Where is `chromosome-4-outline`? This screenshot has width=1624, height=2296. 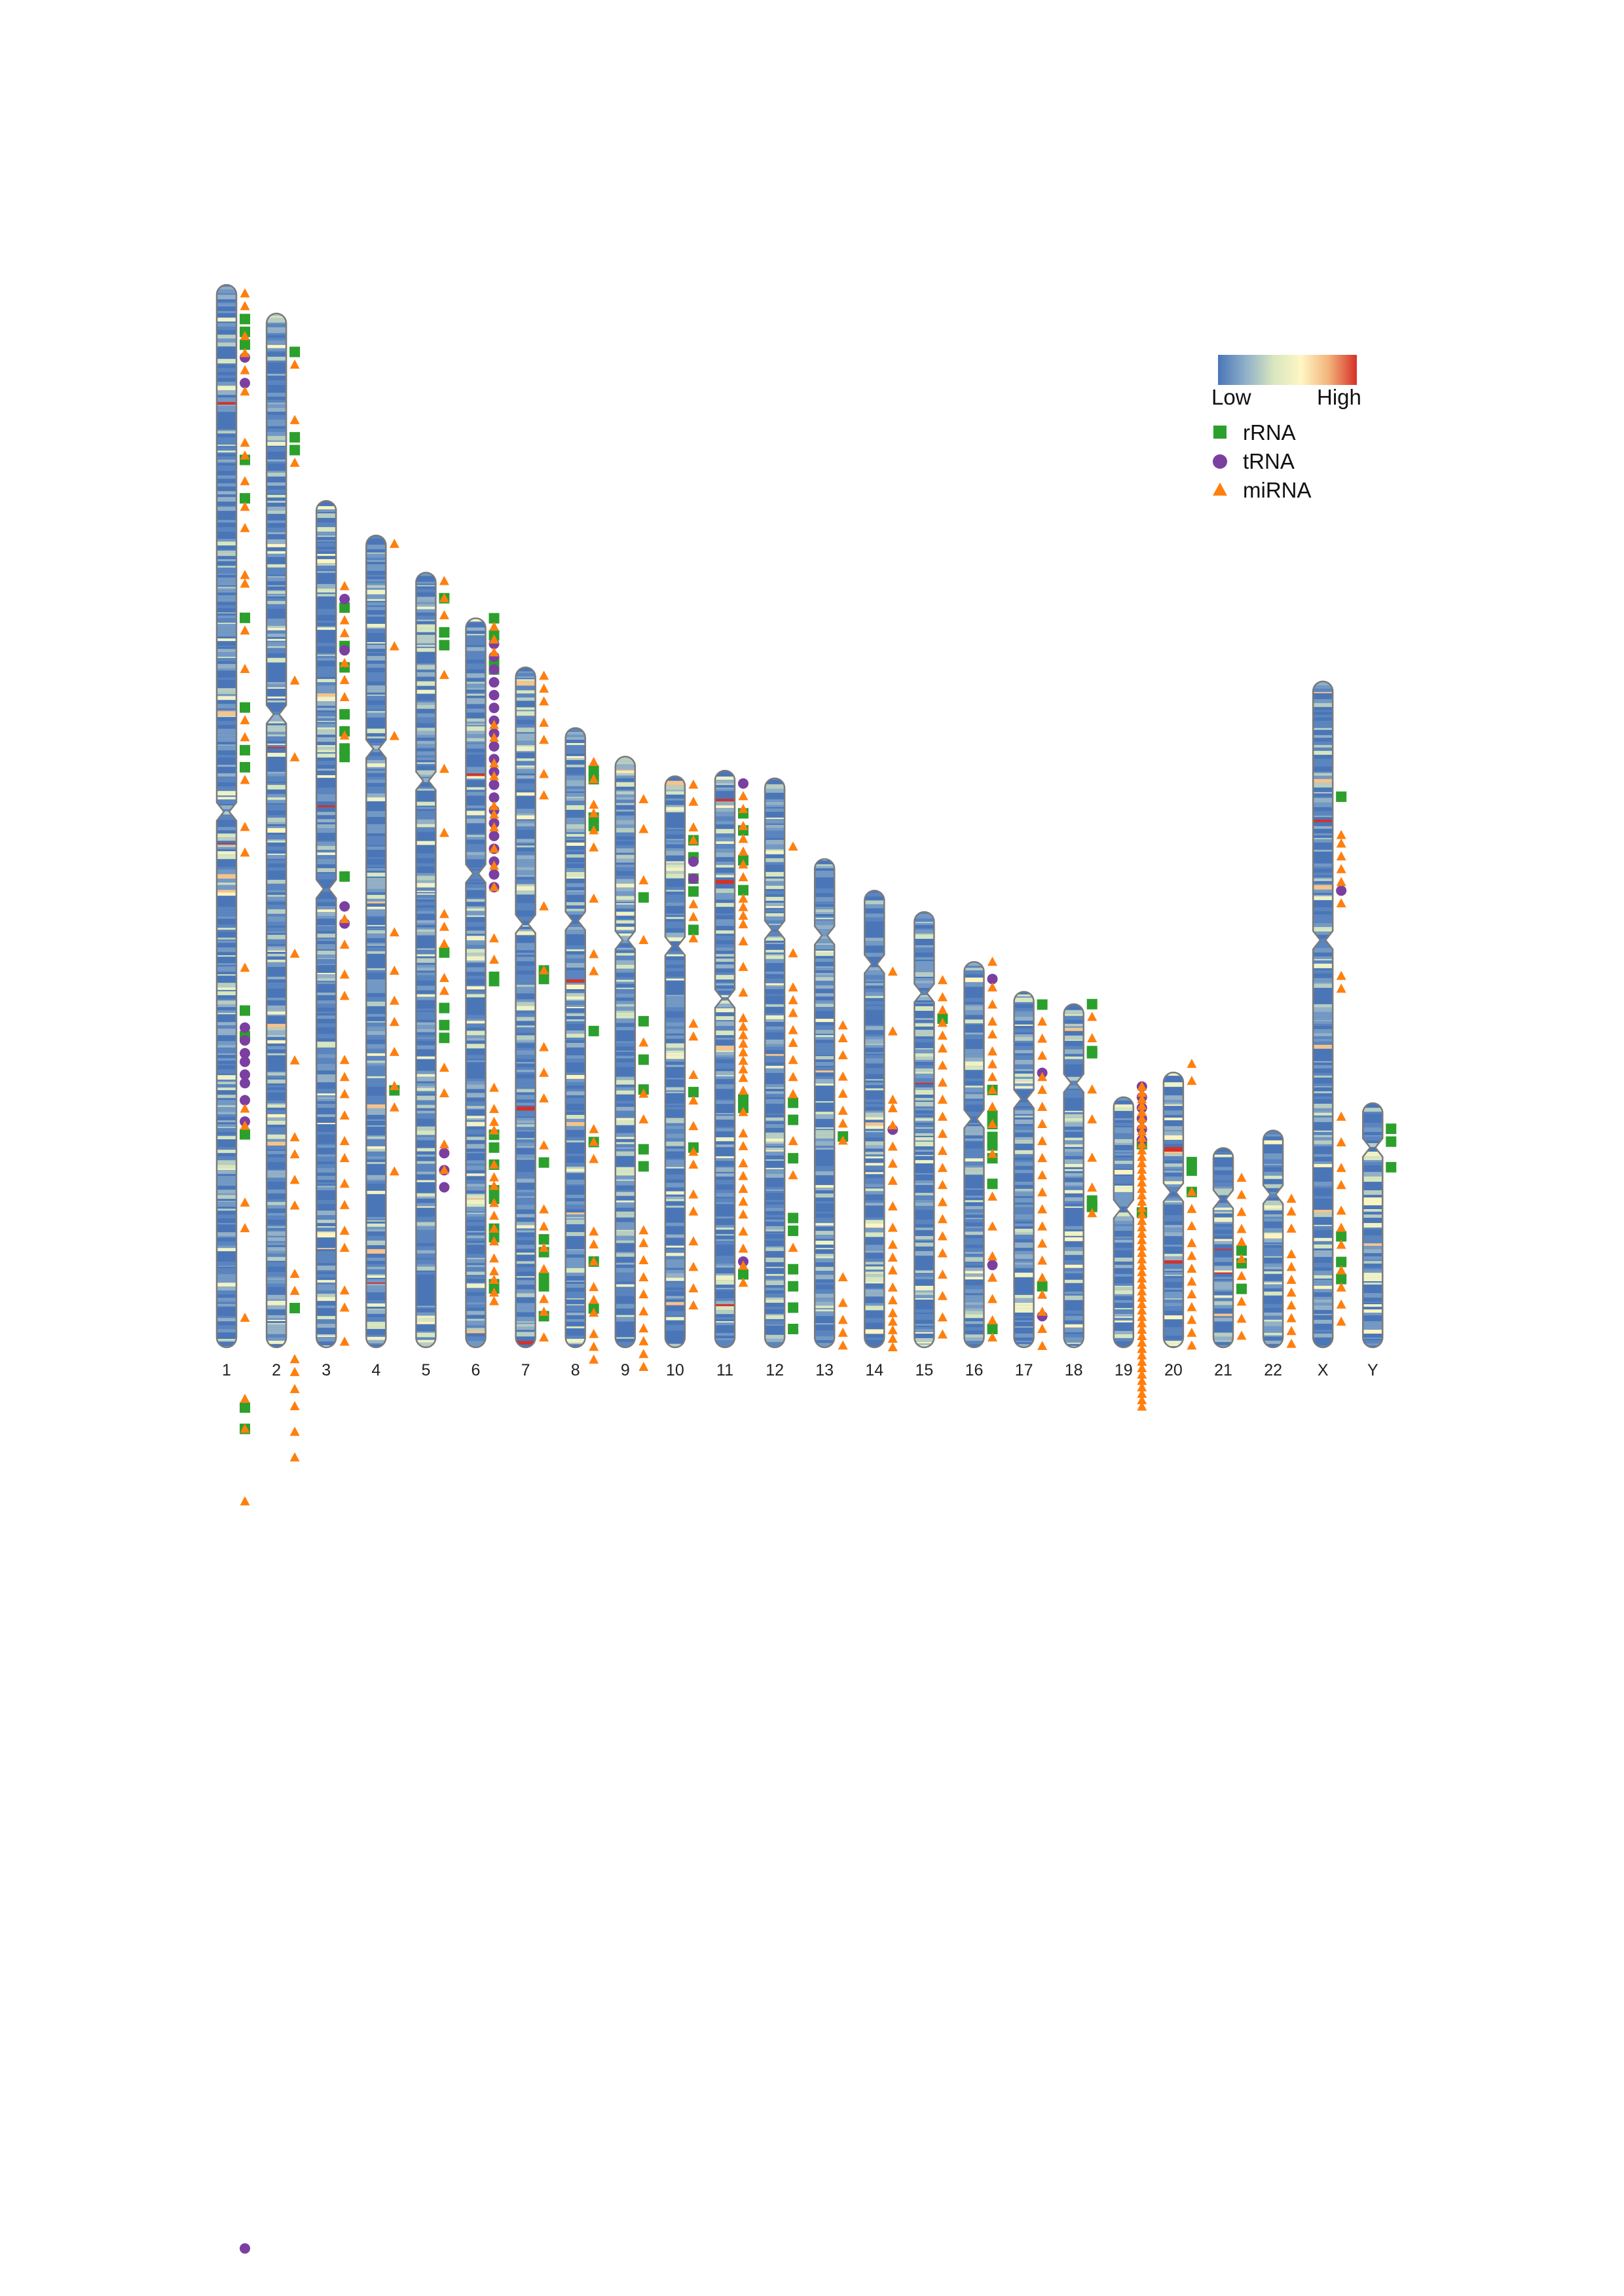 chromosome-4-outline is located at coordinates (376, 941).